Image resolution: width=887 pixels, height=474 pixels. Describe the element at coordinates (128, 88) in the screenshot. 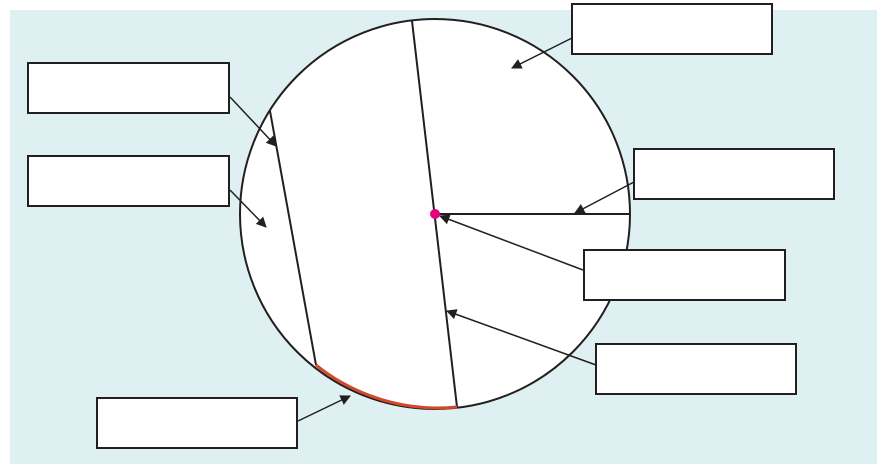

I see `label-box-left-upper` at that location.